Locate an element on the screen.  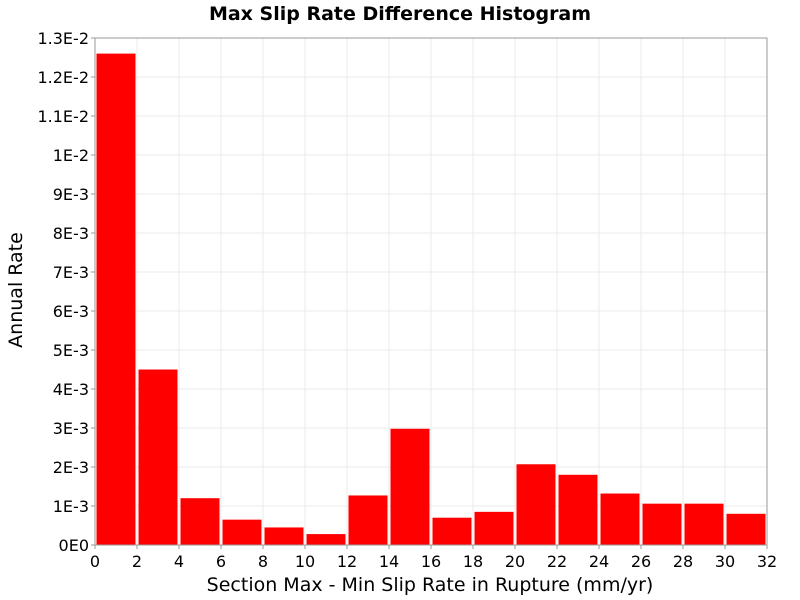
x-tick-label: 16 is located at coordinates (431, 561).